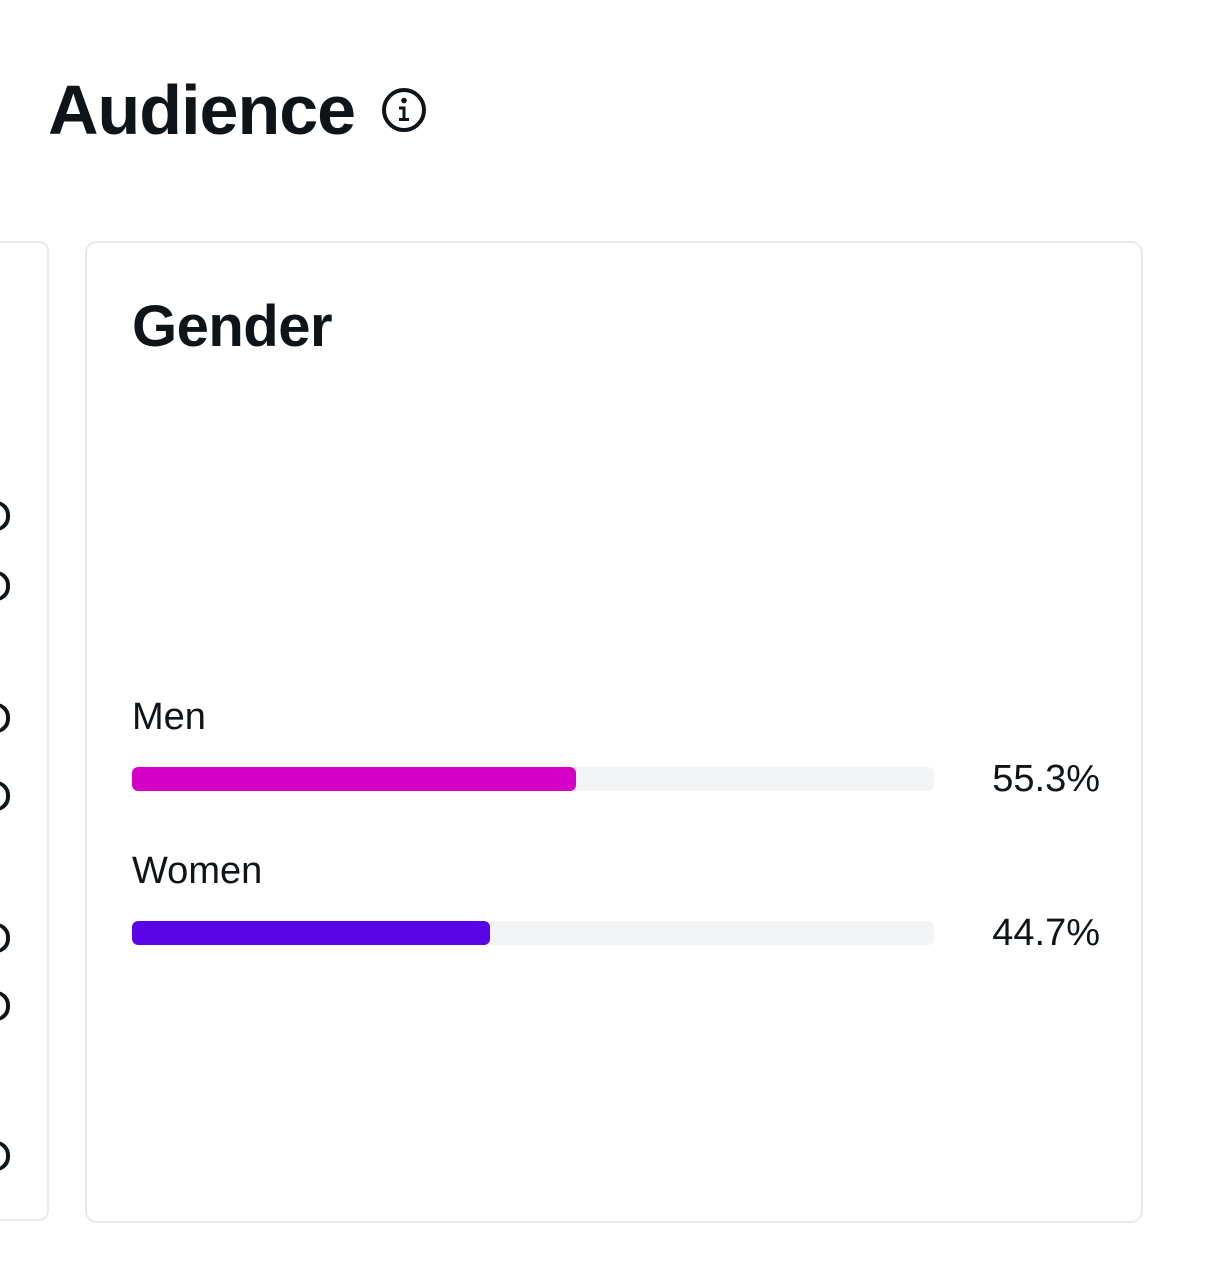 This screenshot has width=1229, height=1280. What do you see at coordinates (1046, 933) in the screenshot?
I see `percent-value: 44.7%` at bounding box center [1046, 933].